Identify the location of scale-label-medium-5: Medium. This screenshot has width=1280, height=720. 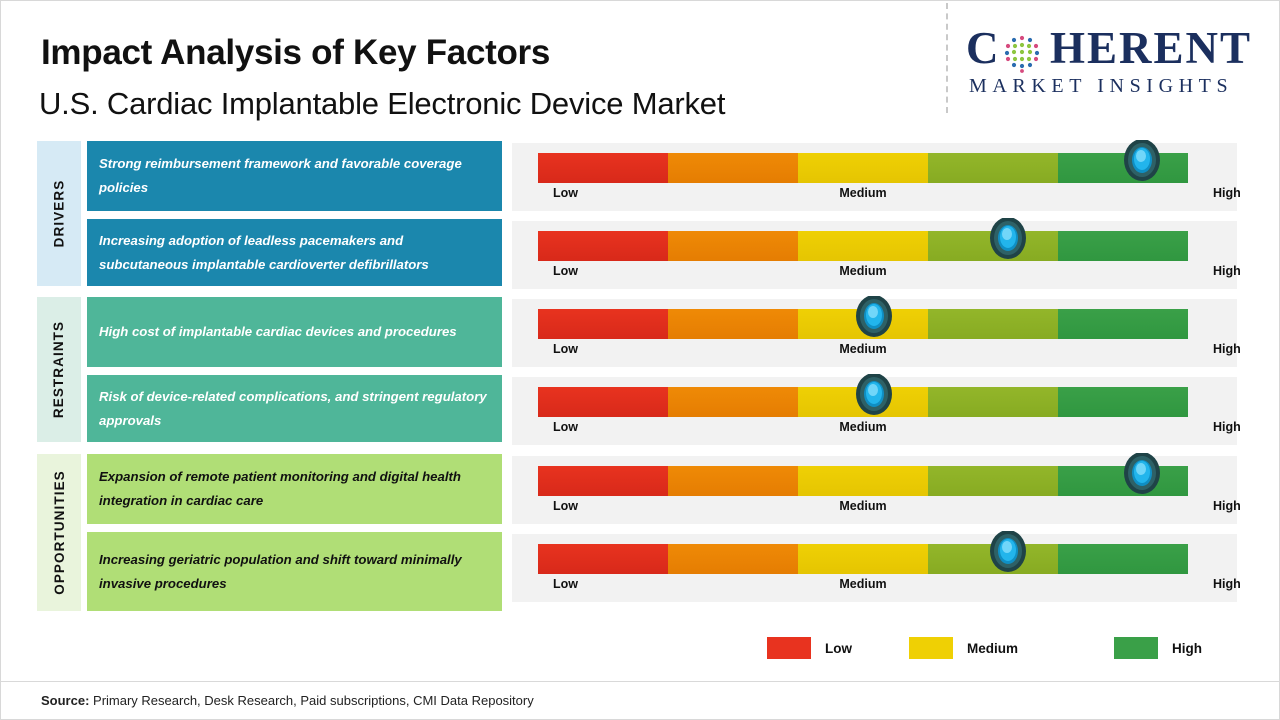
(863, 506).